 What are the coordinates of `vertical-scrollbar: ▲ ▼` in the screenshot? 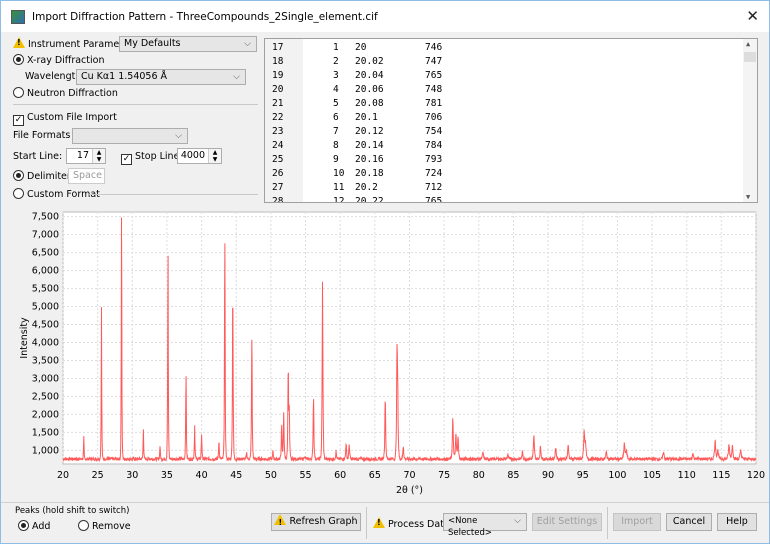 It's located at (750, 120).